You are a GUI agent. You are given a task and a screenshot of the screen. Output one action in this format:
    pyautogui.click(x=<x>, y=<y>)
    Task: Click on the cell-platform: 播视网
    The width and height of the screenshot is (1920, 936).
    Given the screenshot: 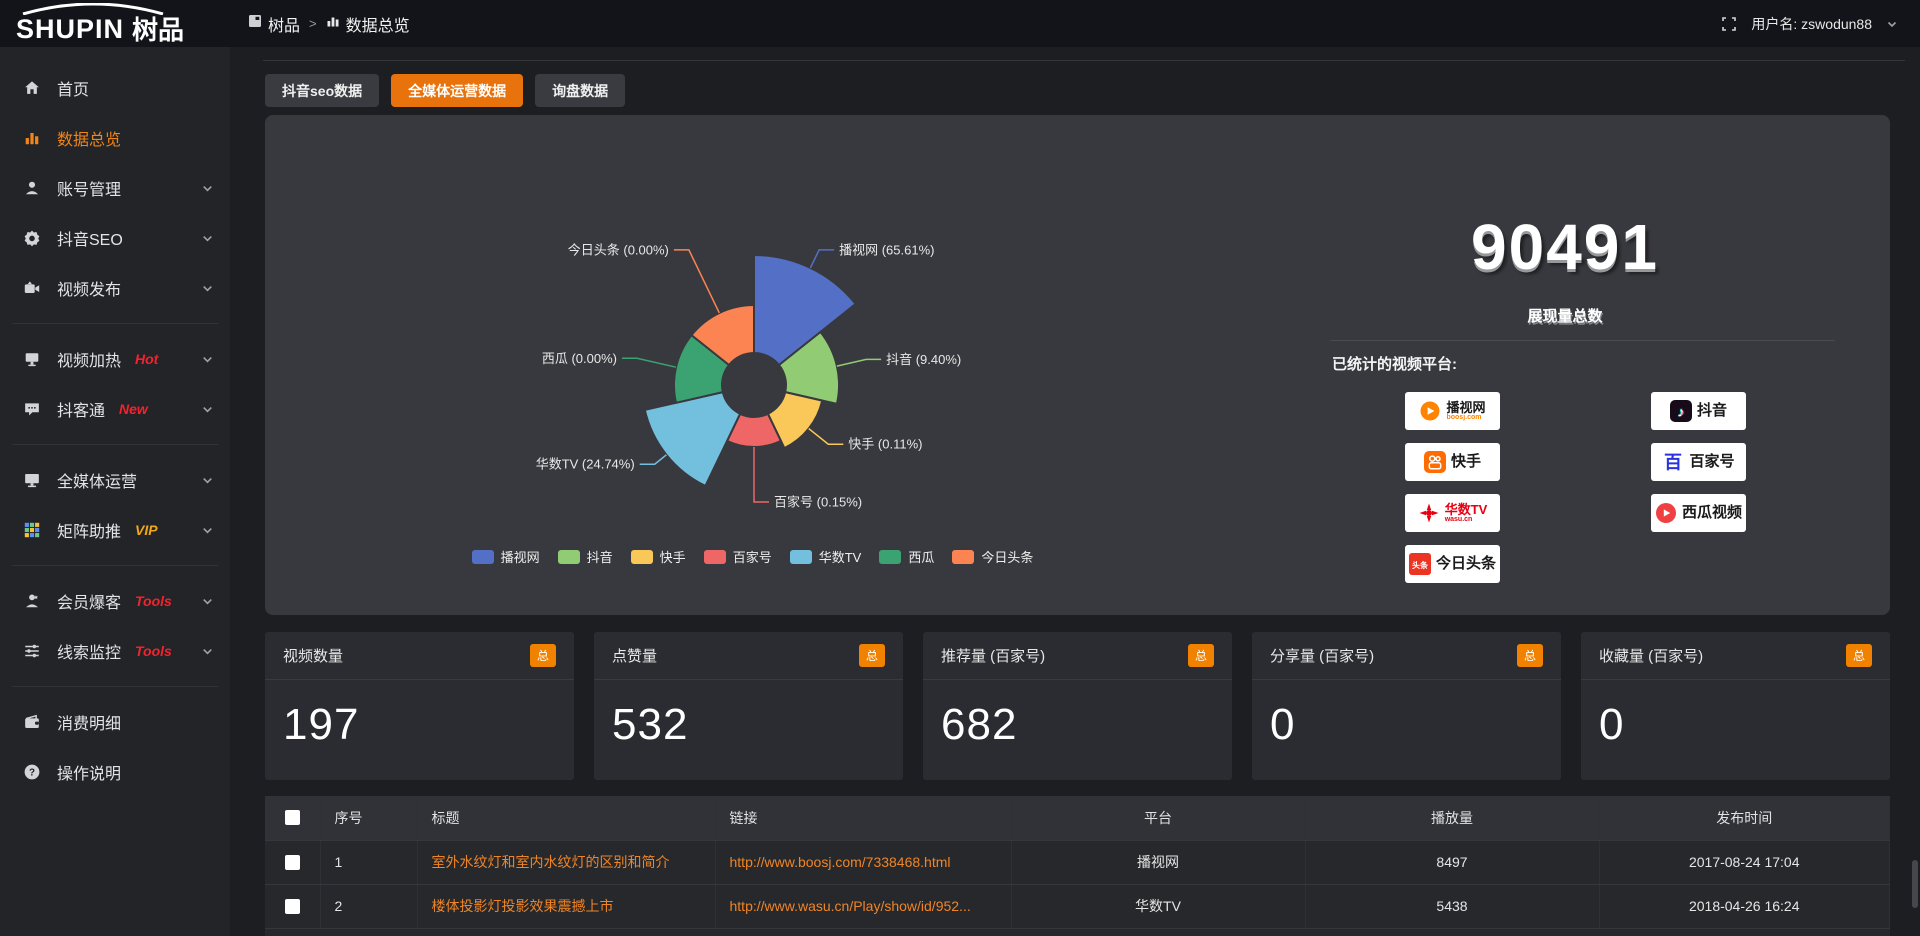 What is the action you would take?
    pyautogui.click(x=1158, y=862)
    